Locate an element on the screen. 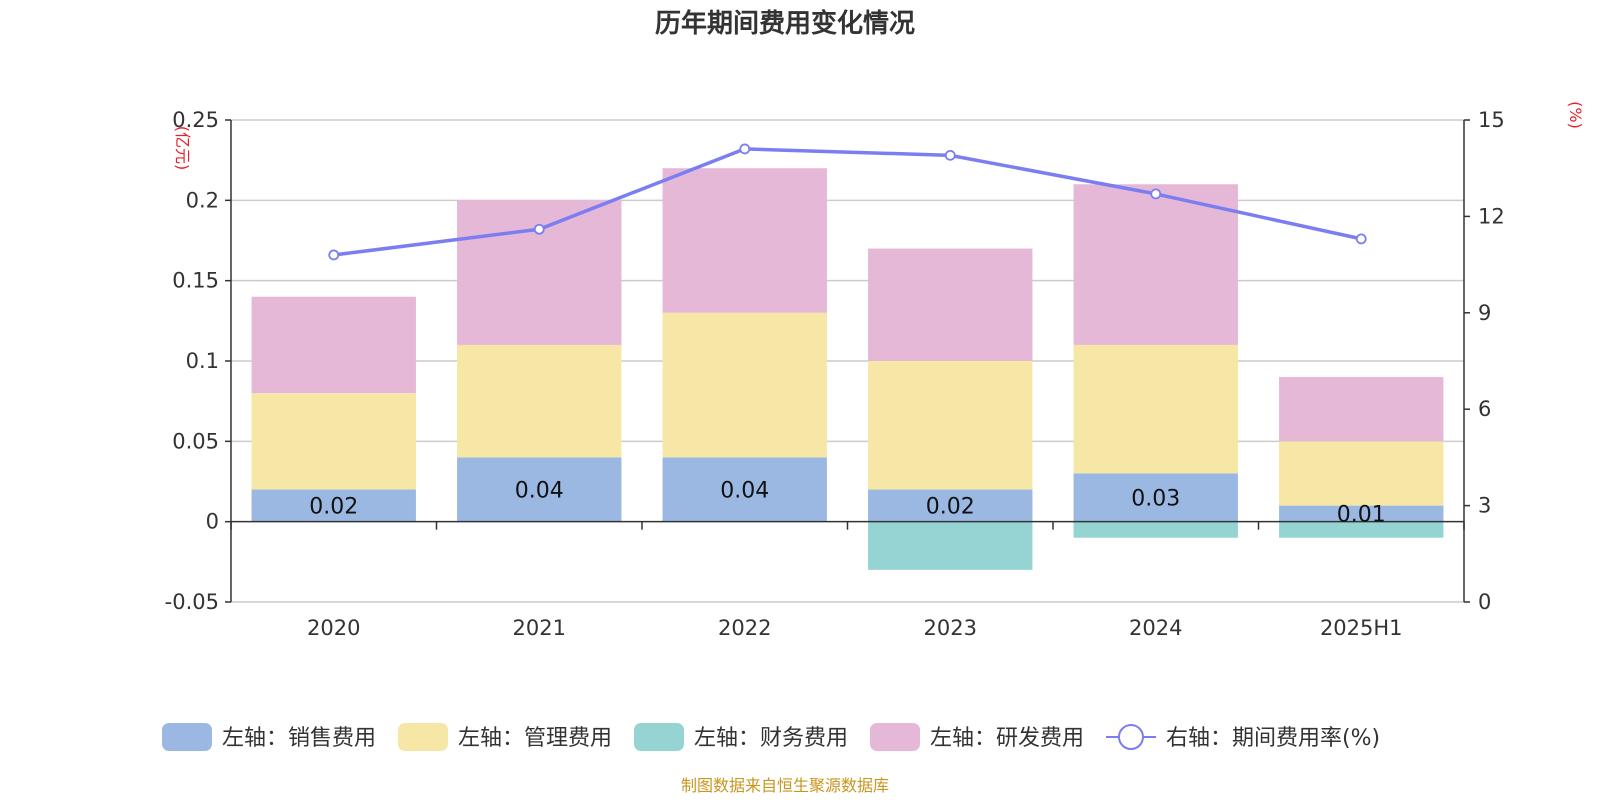  bar-2025H1-左轴：销售费用 is located at coordinates (1361, 513).